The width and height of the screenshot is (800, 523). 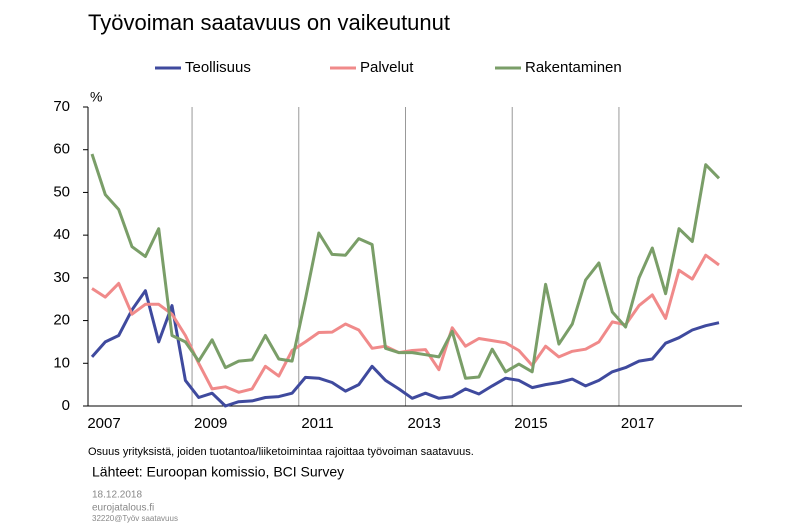 I want to click on site: eurojatalous.fi, so click(x=123, y=508).